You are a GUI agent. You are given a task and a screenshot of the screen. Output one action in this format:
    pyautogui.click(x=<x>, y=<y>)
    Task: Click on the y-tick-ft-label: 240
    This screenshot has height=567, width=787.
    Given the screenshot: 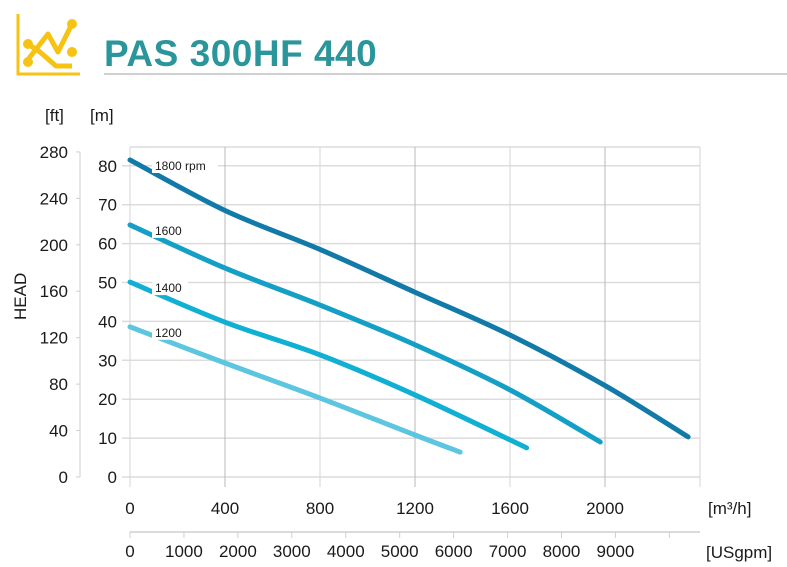 What is the action you would take?
    pyautogui.click(x=54, y=198)
    